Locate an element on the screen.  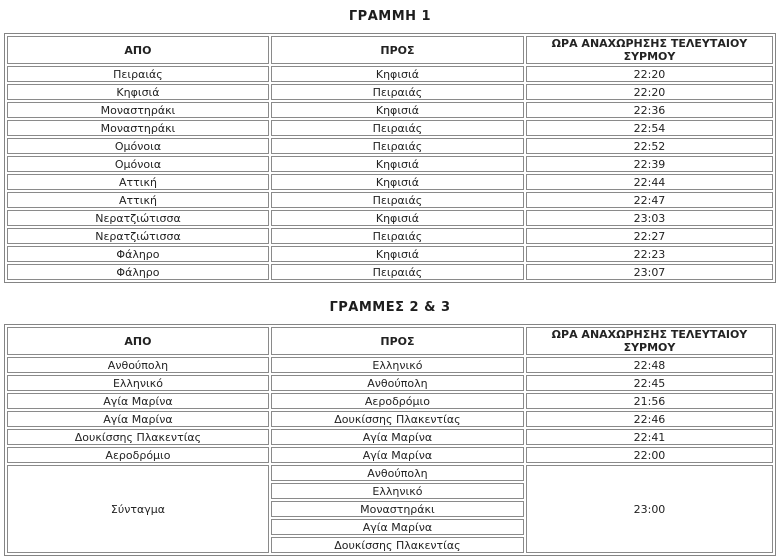
line1-header-from: ΑΠΟ is located at coordinates (138, 50).